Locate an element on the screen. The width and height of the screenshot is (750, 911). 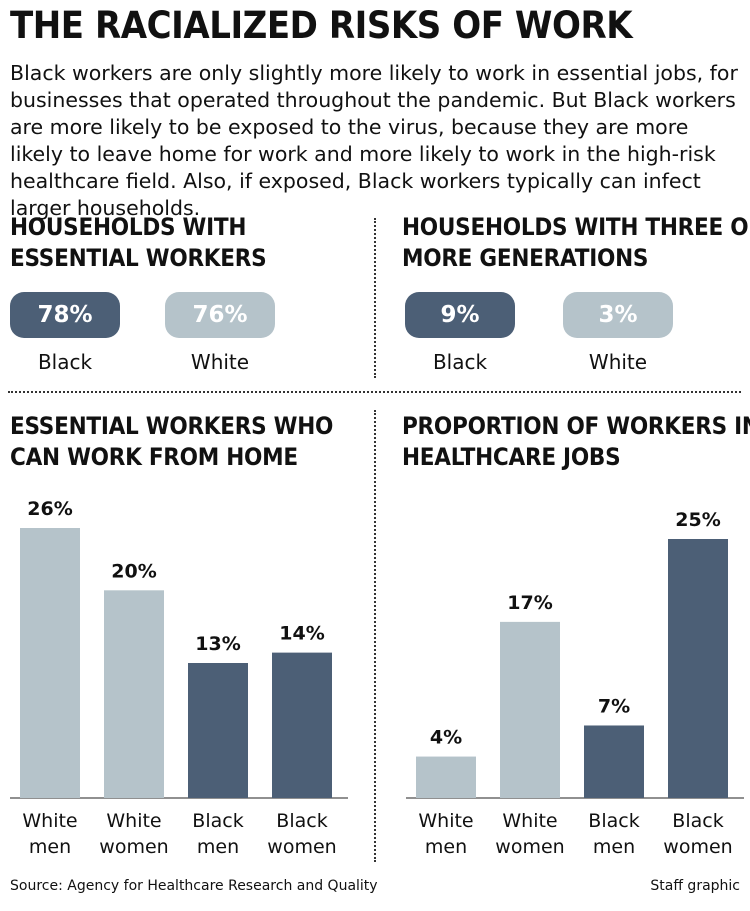
wfh-value-label: 13% is located at coordinates (217, 644).